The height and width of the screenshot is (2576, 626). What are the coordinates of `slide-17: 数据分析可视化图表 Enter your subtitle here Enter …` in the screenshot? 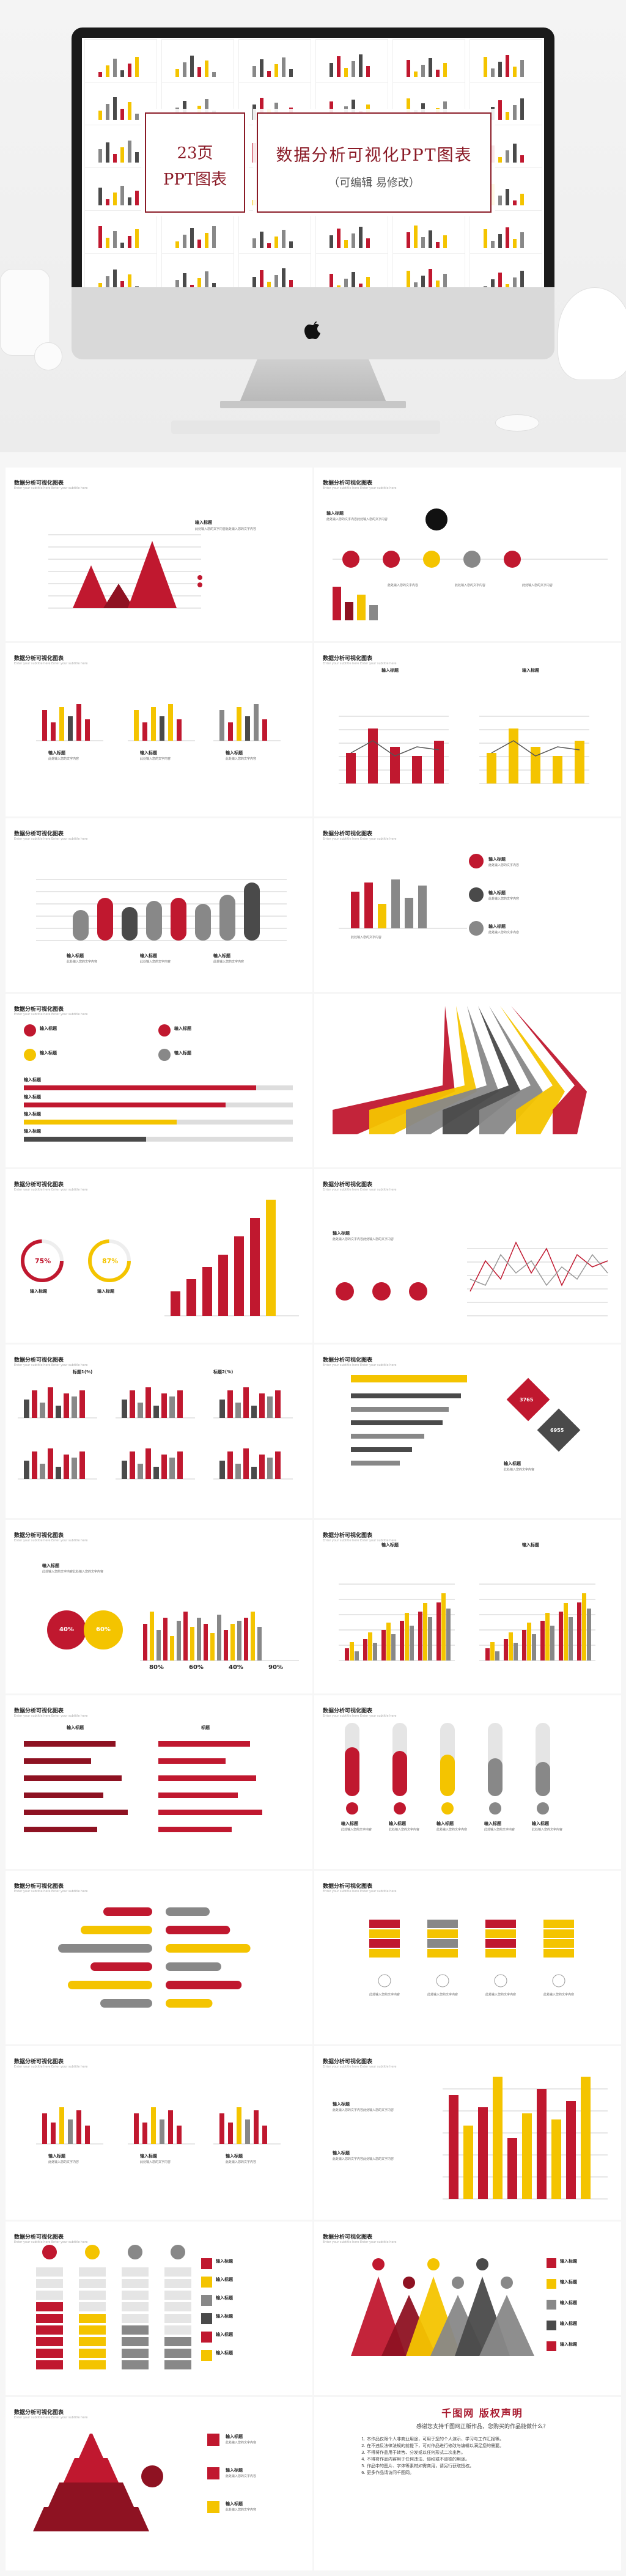 It's located at (159, 1957).